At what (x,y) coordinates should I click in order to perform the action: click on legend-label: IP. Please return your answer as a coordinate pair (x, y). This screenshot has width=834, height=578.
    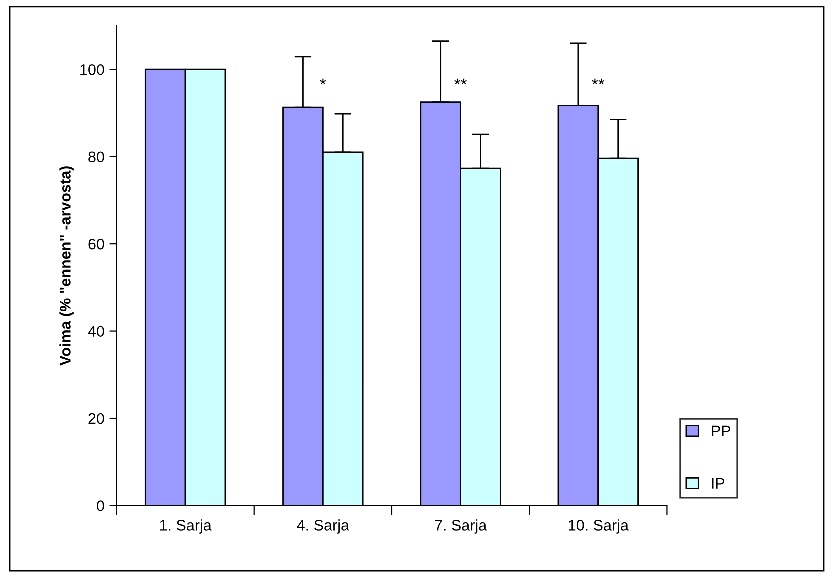
    Looking at the image, I should click on (718, 483).